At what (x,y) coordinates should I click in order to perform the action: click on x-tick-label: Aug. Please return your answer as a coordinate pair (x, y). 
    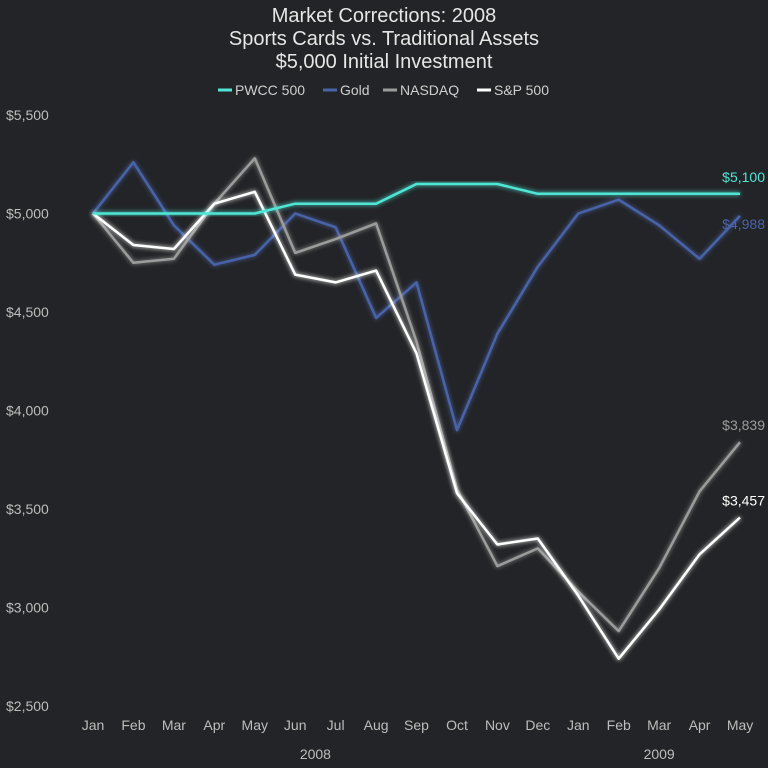
    Looking at the image, I should click on (376, 725).